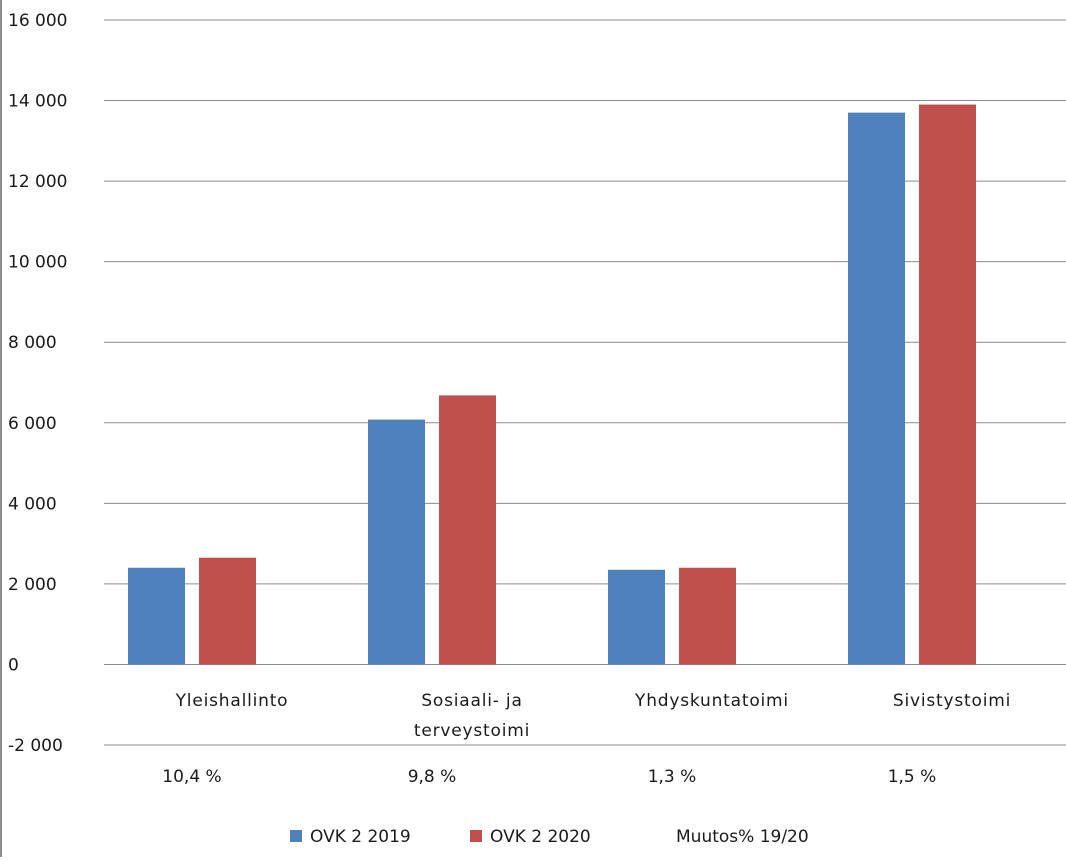 The image size is (1066, 861). Describe the element at coordinates (37, 21) in the screenshot. I see `y-tick-label: 16 000` at that location.